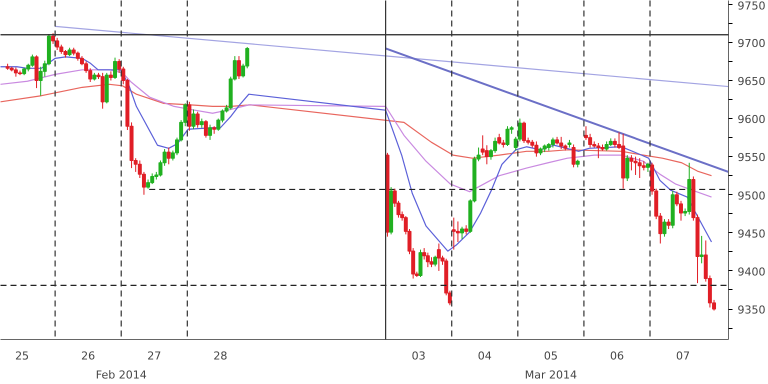 The width and height of the screenshot is (768, 384). What do you see at coordinates (752, 81) in the screenshot?
I see `y-tick-label: 9650` at bounding box center [752, 81].